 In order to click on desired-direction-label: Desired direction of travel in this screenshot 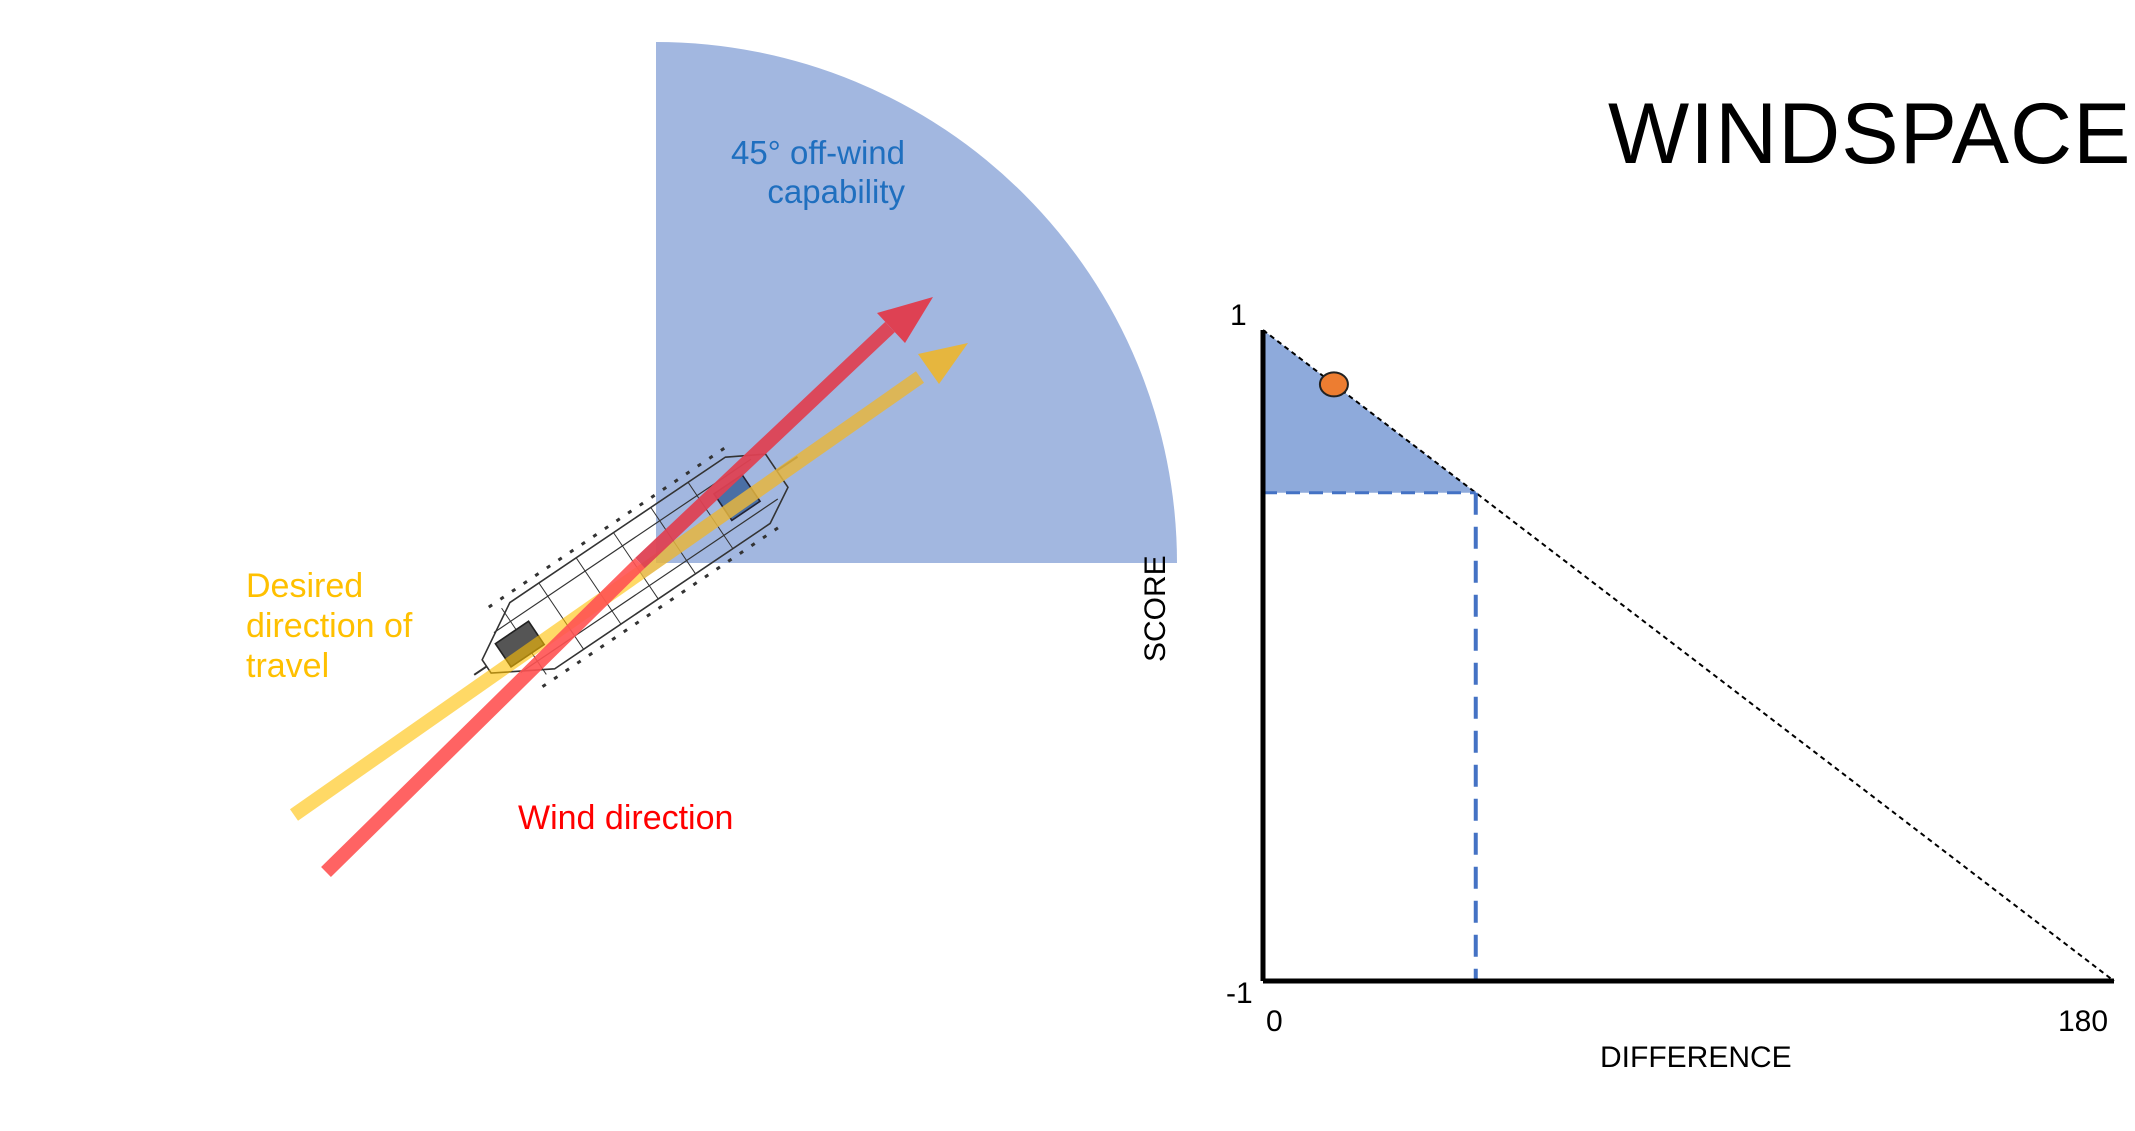, I will do `click(329, 626)`.